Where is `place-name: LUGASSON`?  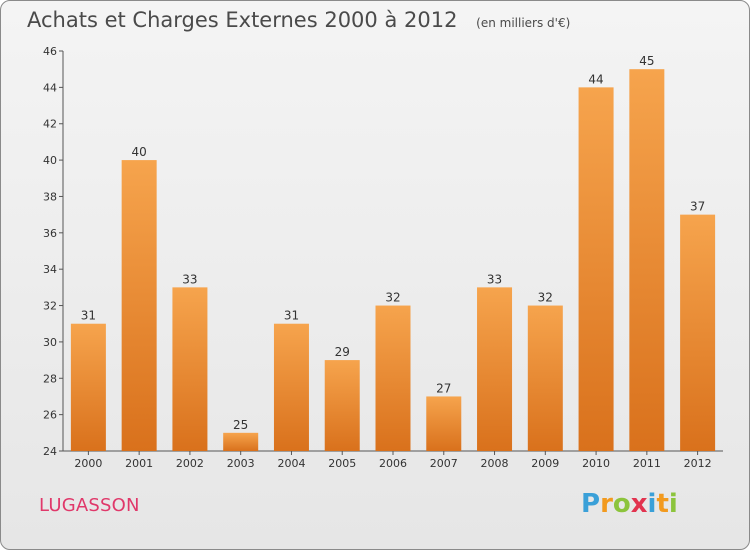
place-name: LUGASSON is located at coordinates (89, 505).